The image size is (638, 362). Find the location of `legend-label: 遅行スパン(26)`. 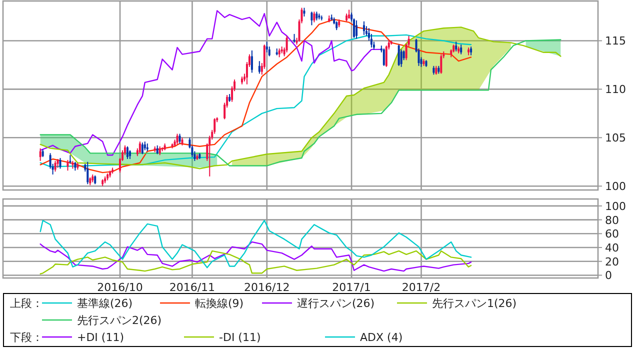

legend-label: 遅行スパン(26) is located at coordinates (336, 303).